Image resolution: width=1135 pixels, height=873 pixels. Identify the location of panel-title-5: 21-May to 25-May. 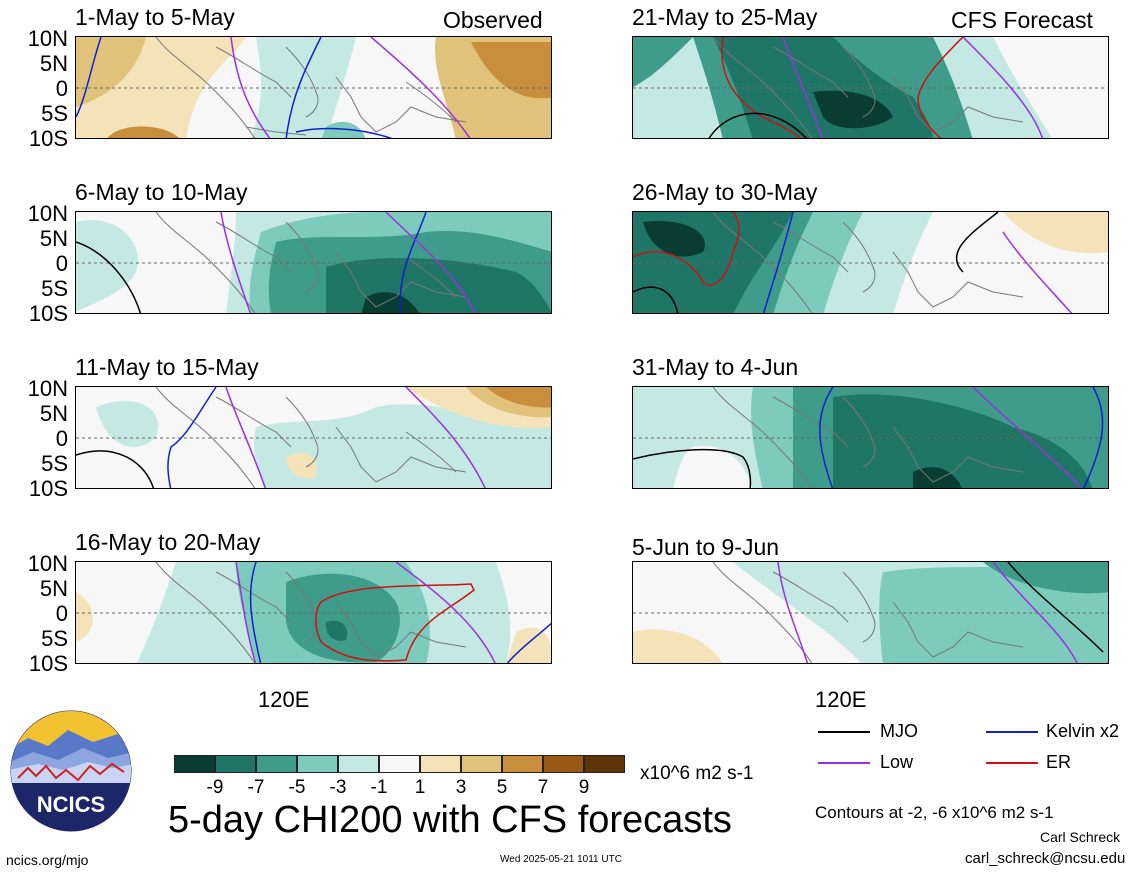
(725, 17).